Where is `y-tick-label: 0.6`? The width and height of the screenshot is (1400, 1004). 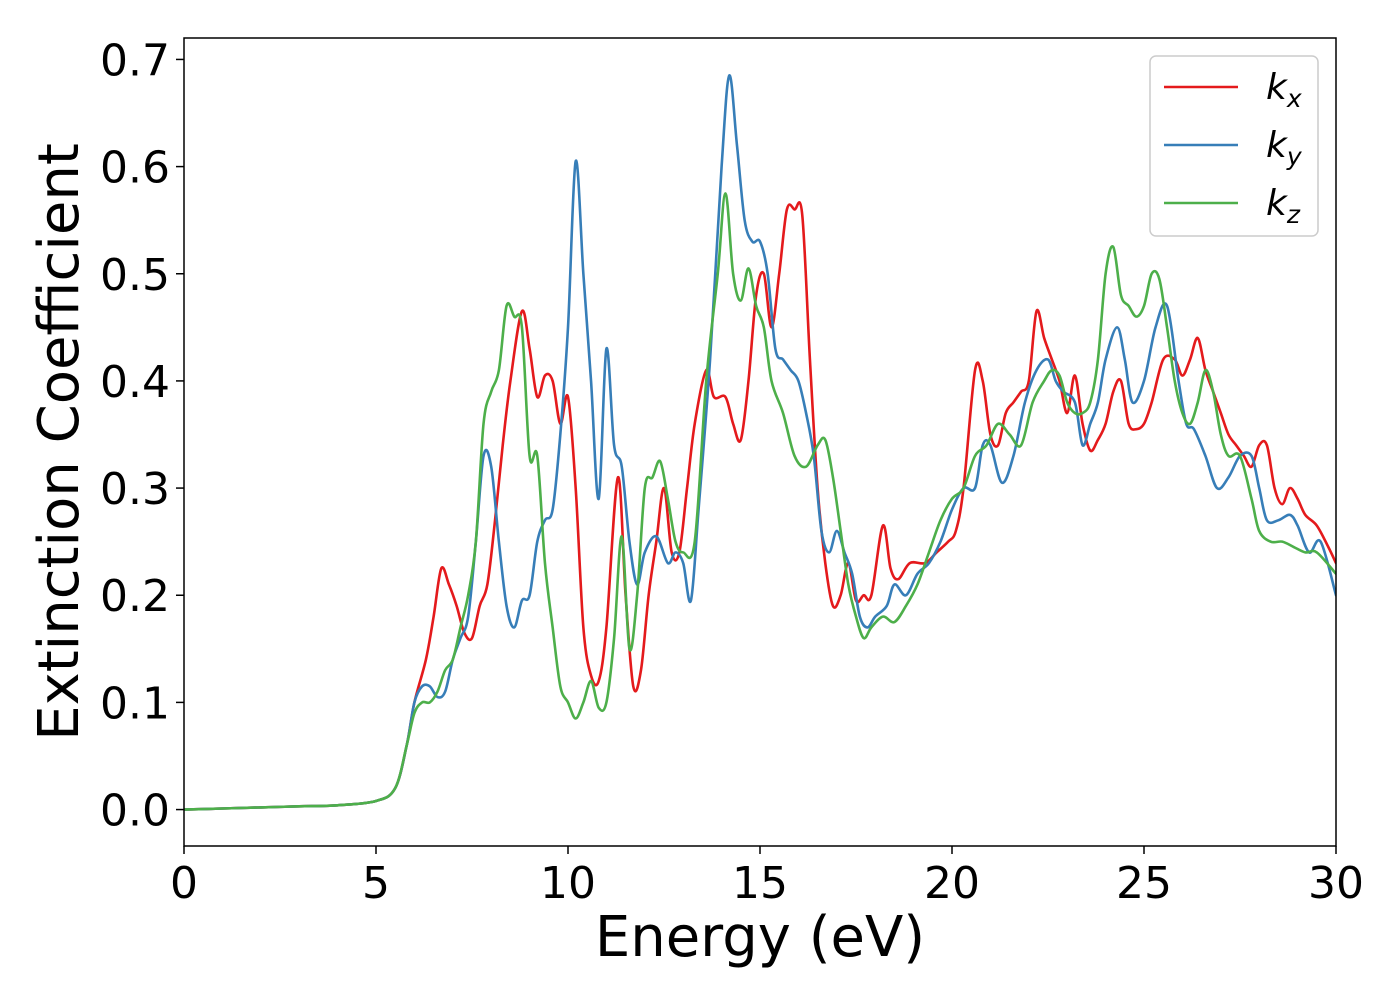
y-tick-label: 0.6 is located at coordinates (135, 168).